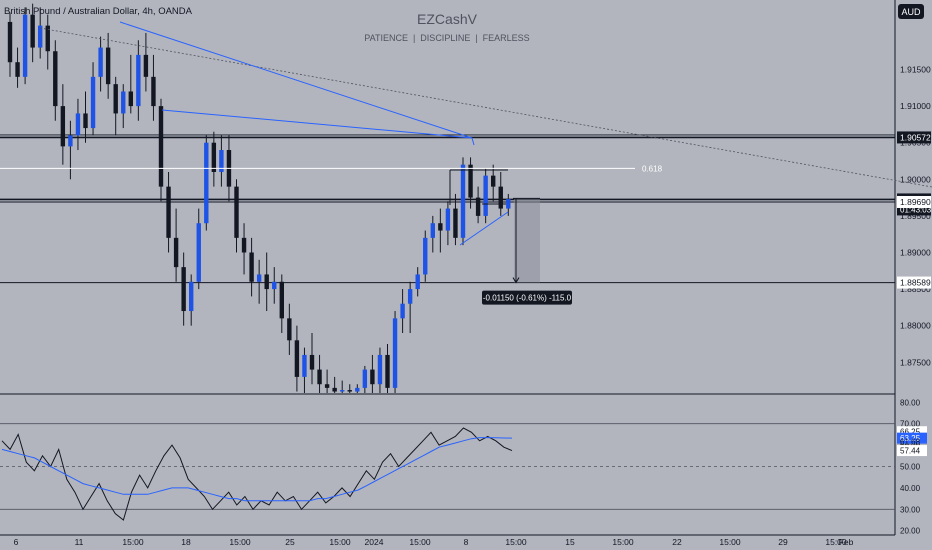 The image size is (932, 550). I want to click on price-tag-0: 1.90572, so click(914, 137).